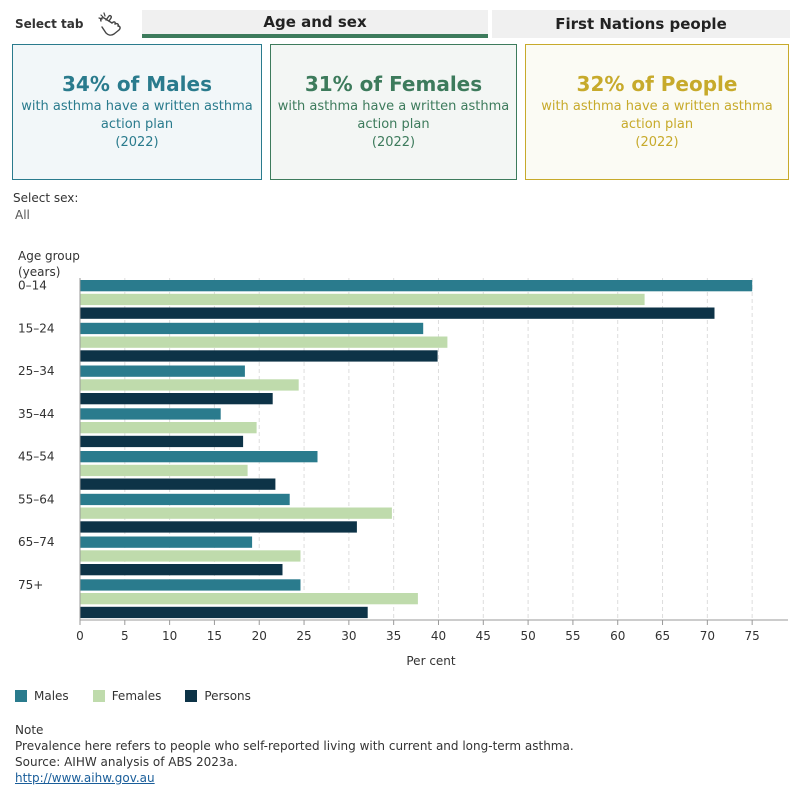 Image resolution: width=800 pixels, height=800 pixels. What do you see at coordinates (22, 215) in the screenshot?
I see `select-sex-dropdown: All` at bounding box center [22, 215].